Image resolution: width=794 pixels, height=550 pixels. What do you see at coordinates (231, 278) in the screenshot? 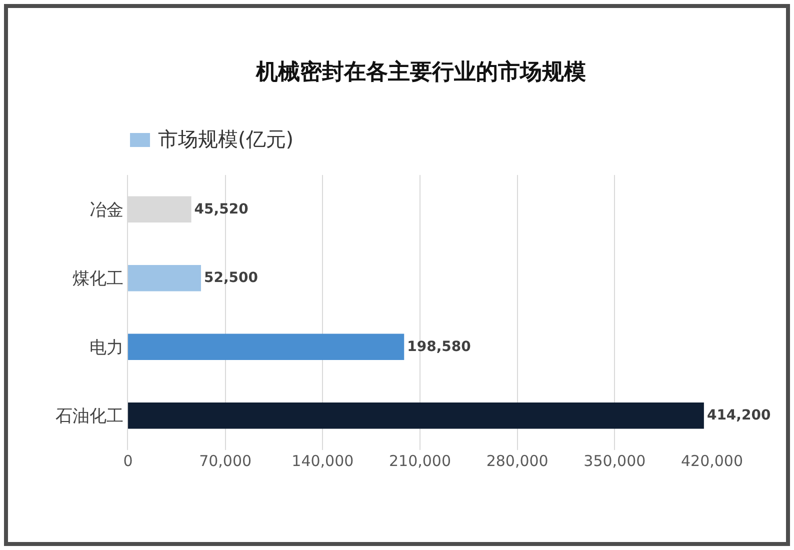
I see `data-label: 52,500` at bounding box center [231, 278].